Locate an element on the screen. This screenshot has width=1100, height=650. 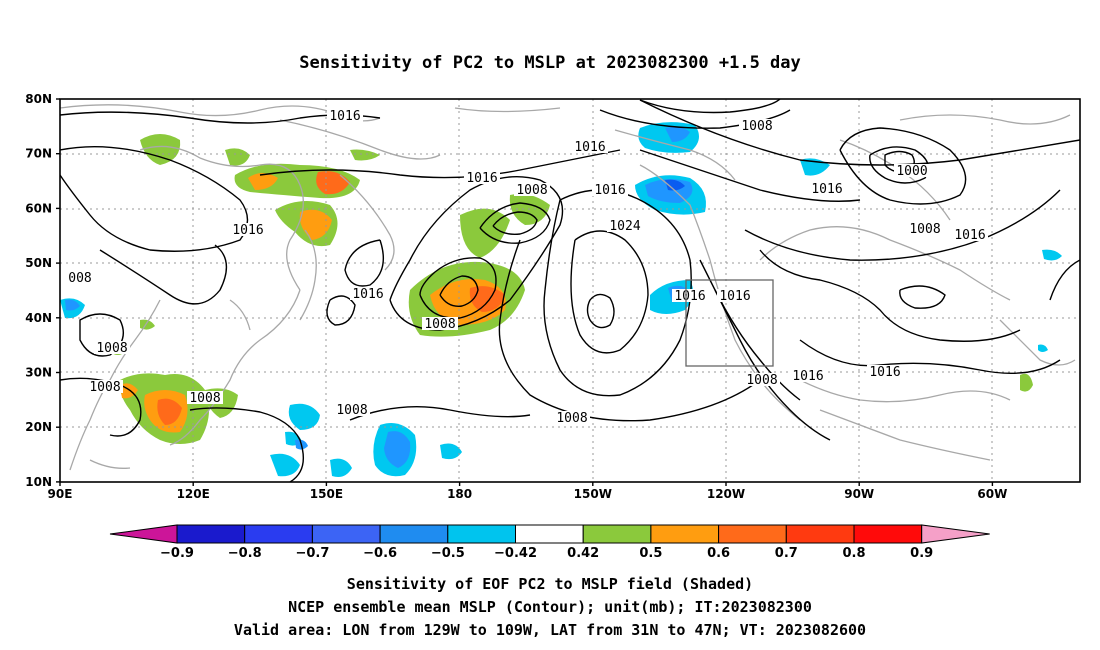
colorbar-label: −0.7 is located at coordinates (312, 553).